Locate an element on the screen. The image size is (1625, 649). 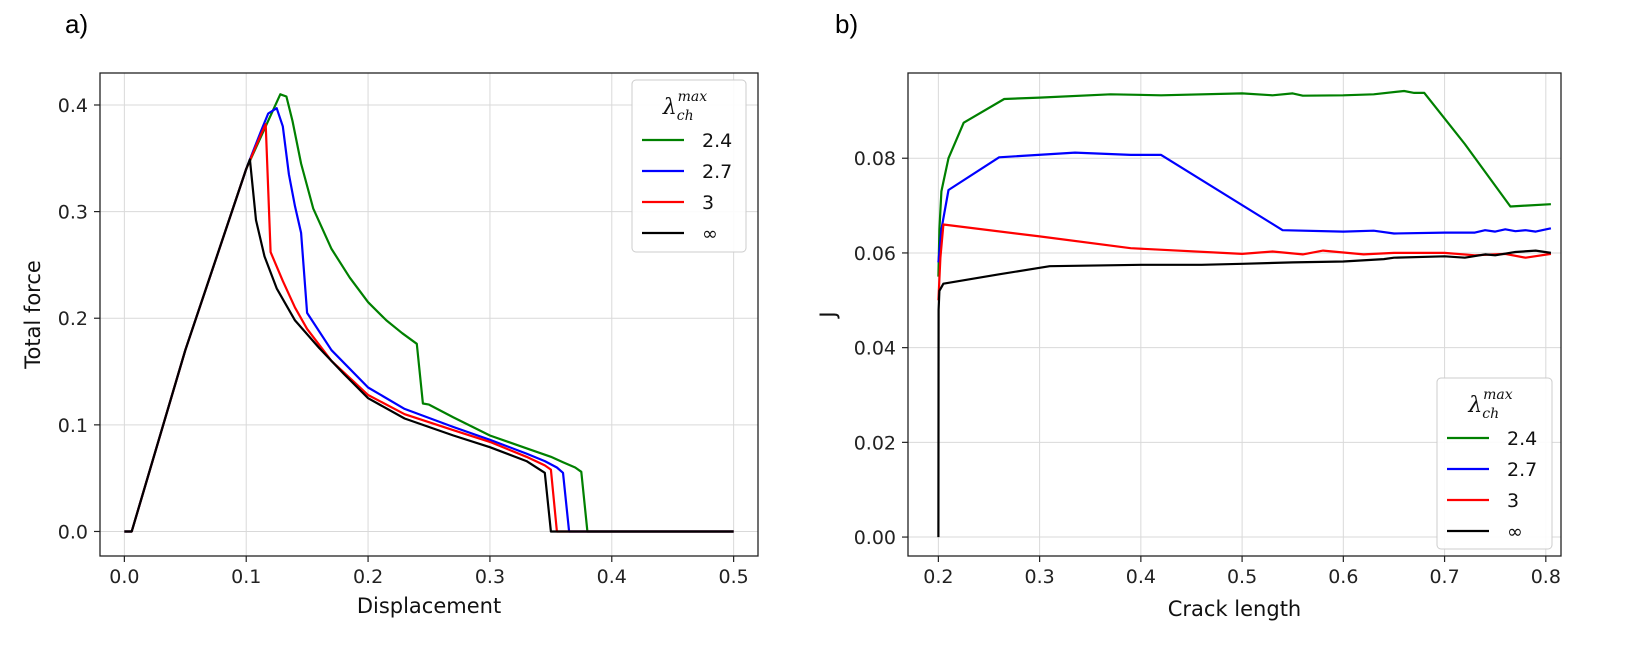
x-axis-label: Crack length is located at coordinates (1235, 609).